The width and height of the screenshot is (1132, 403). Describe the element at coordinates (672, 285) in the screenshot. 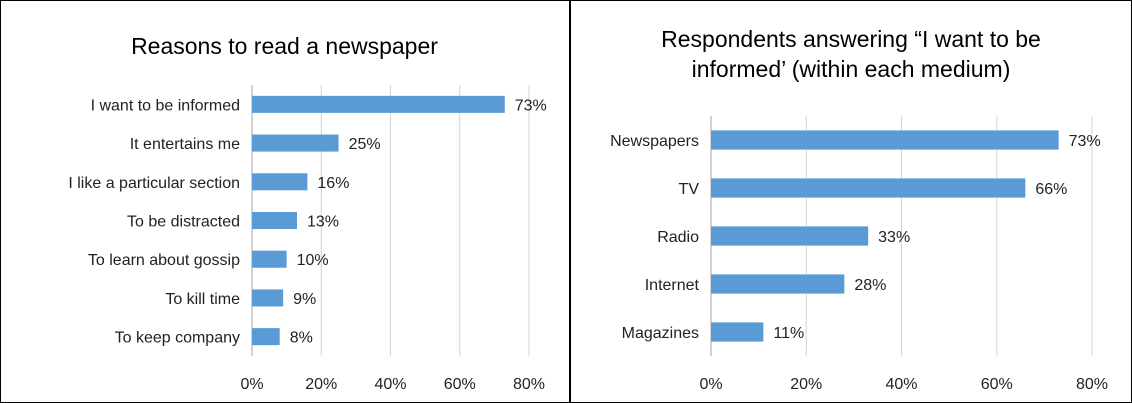

I see `category-label: Internet` at that location.